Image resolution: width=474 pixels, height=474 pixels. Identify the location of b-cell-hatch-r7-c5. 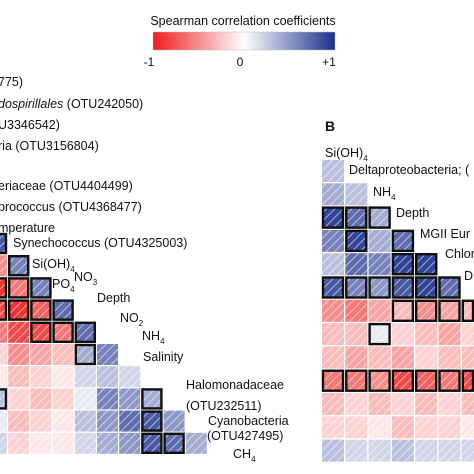
(449, 334).